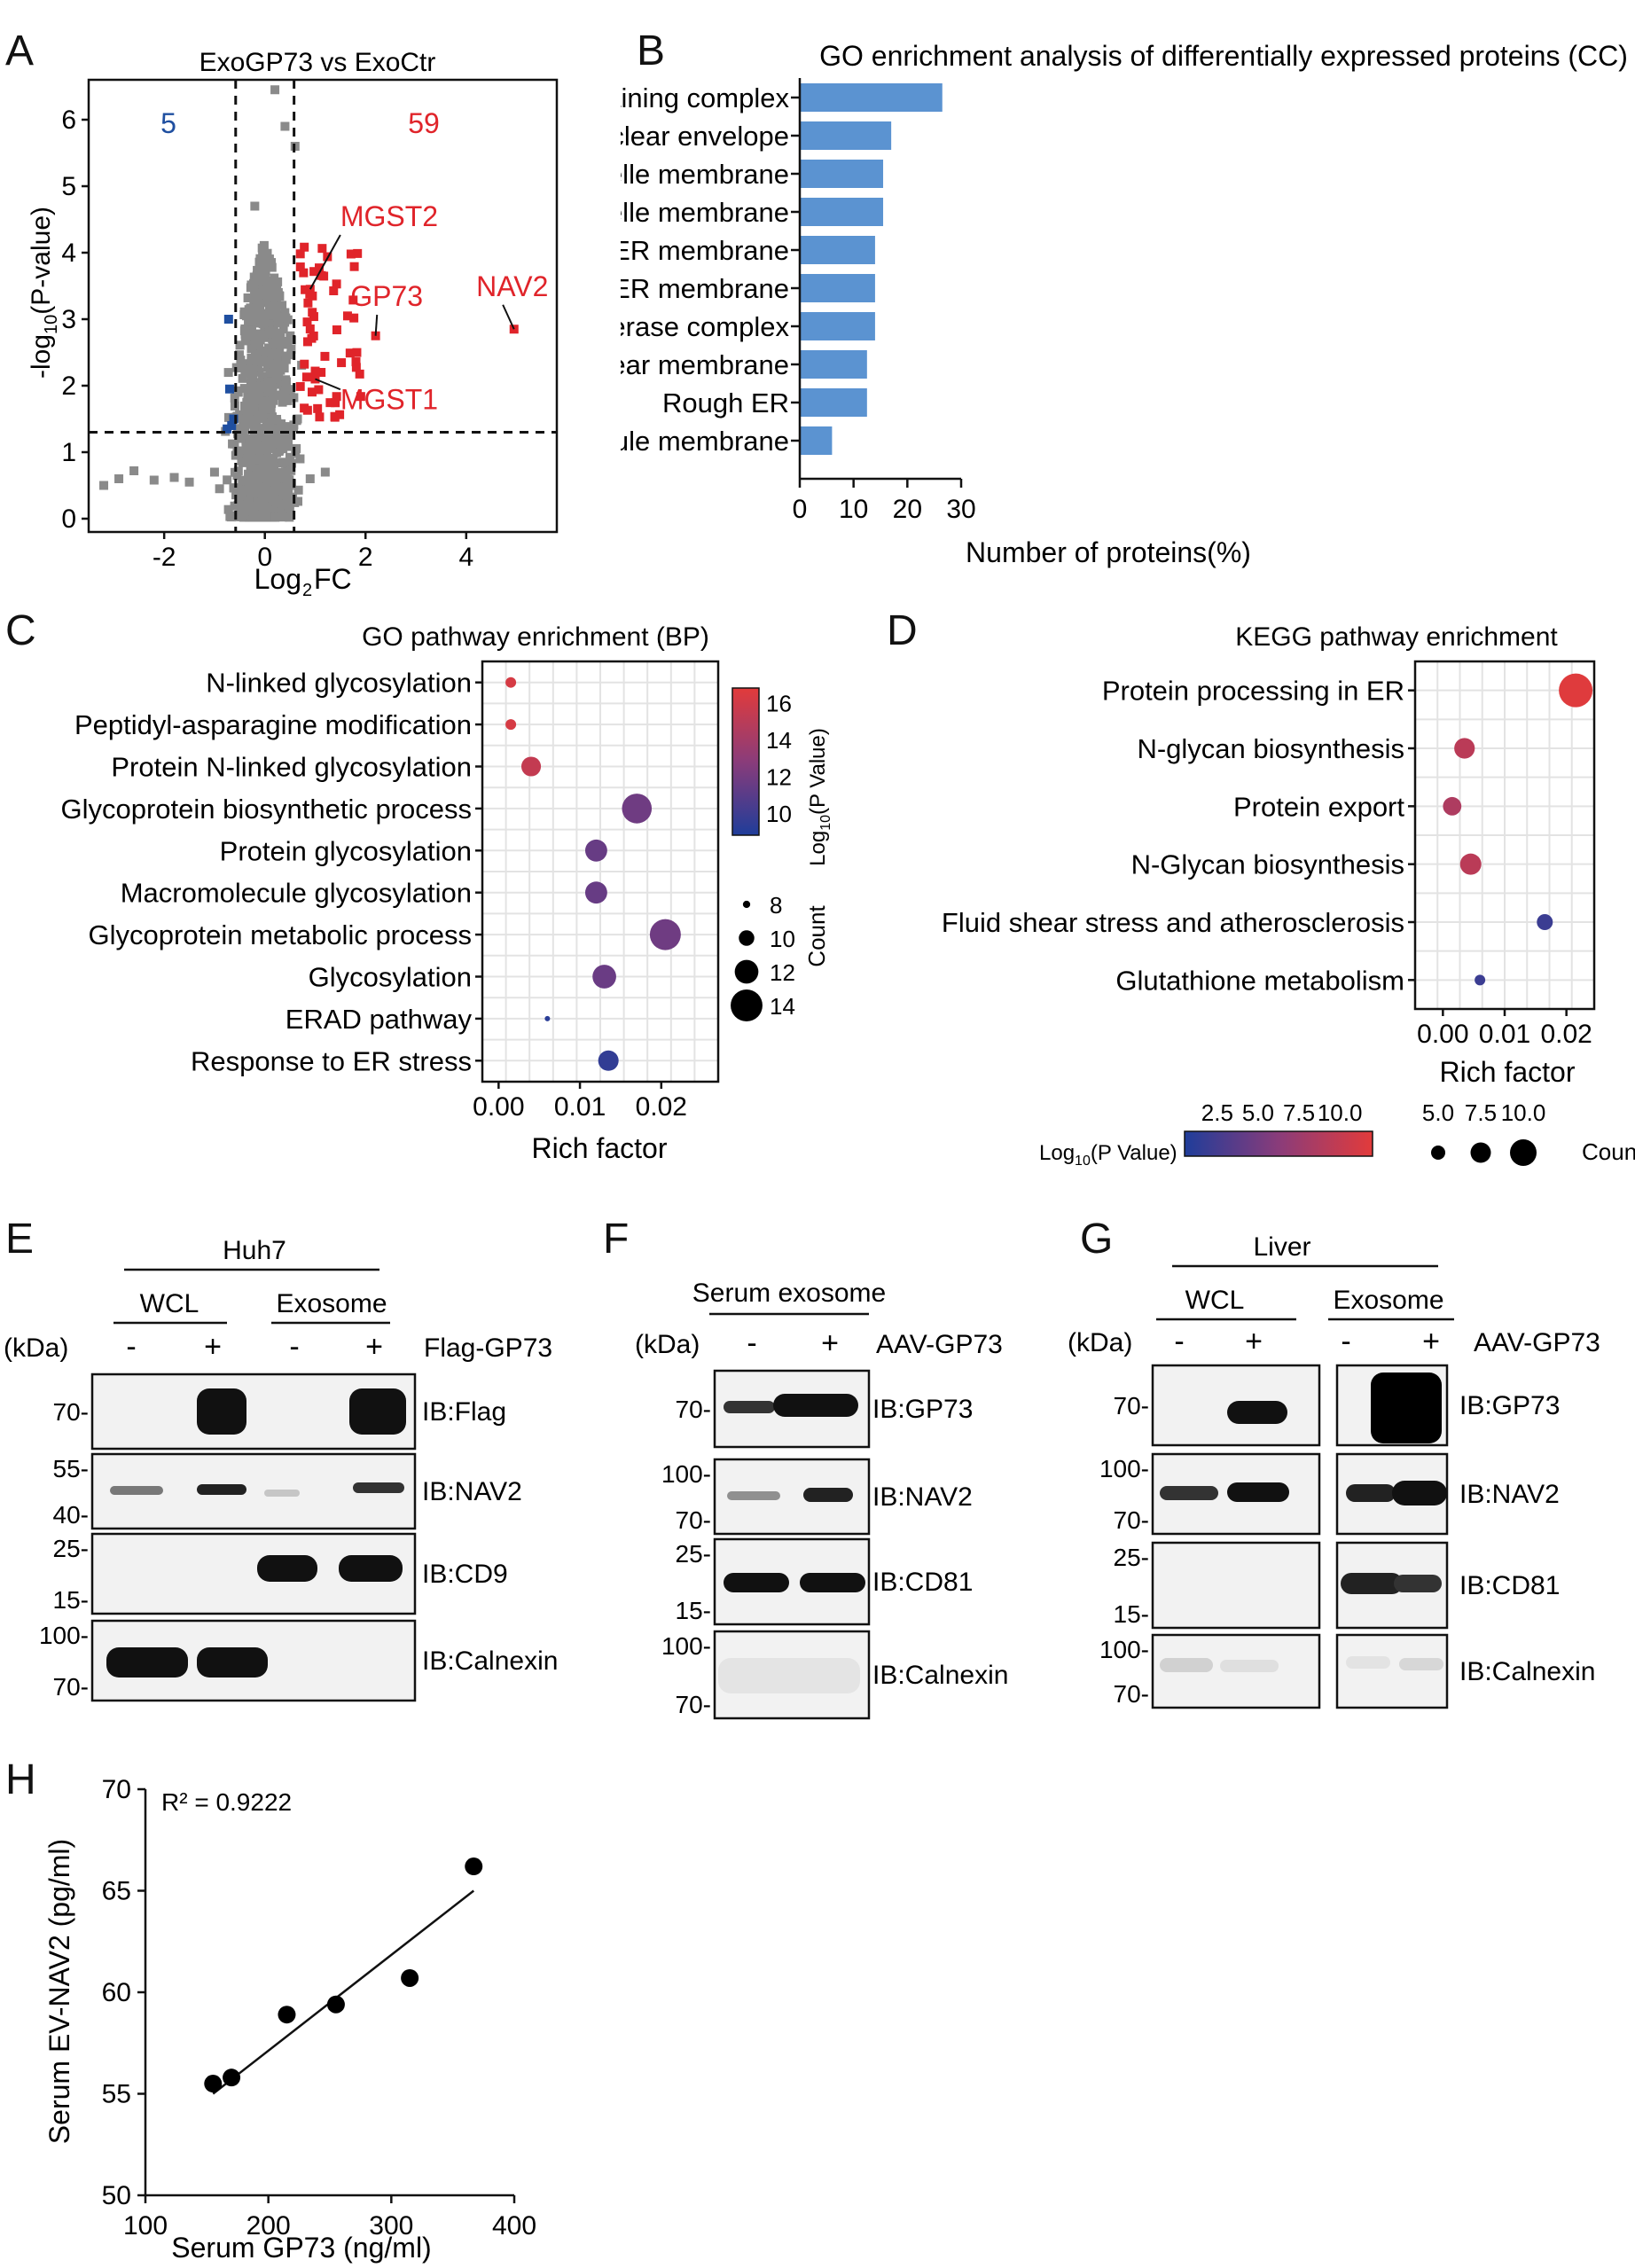  Describe the element at coordinates (390, 977) in the screenshot. I see `pathway-label: Glycosylation` at that location.